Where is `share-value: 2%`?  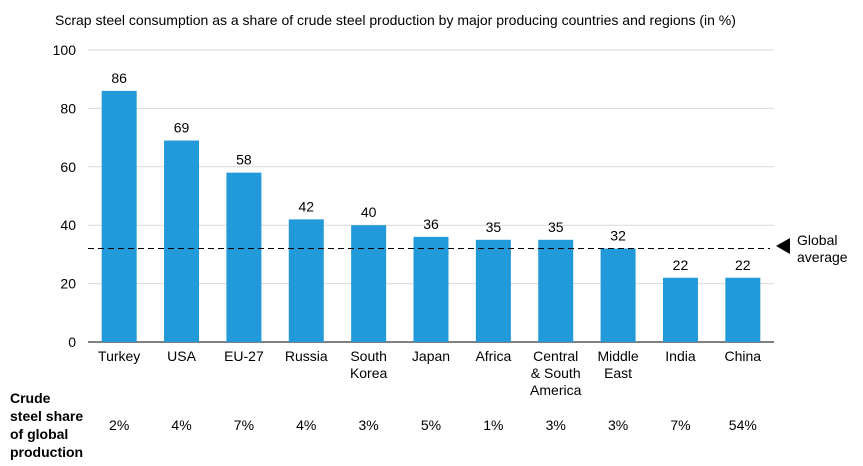
share-value: 2% is located at coordinates (119, 425).